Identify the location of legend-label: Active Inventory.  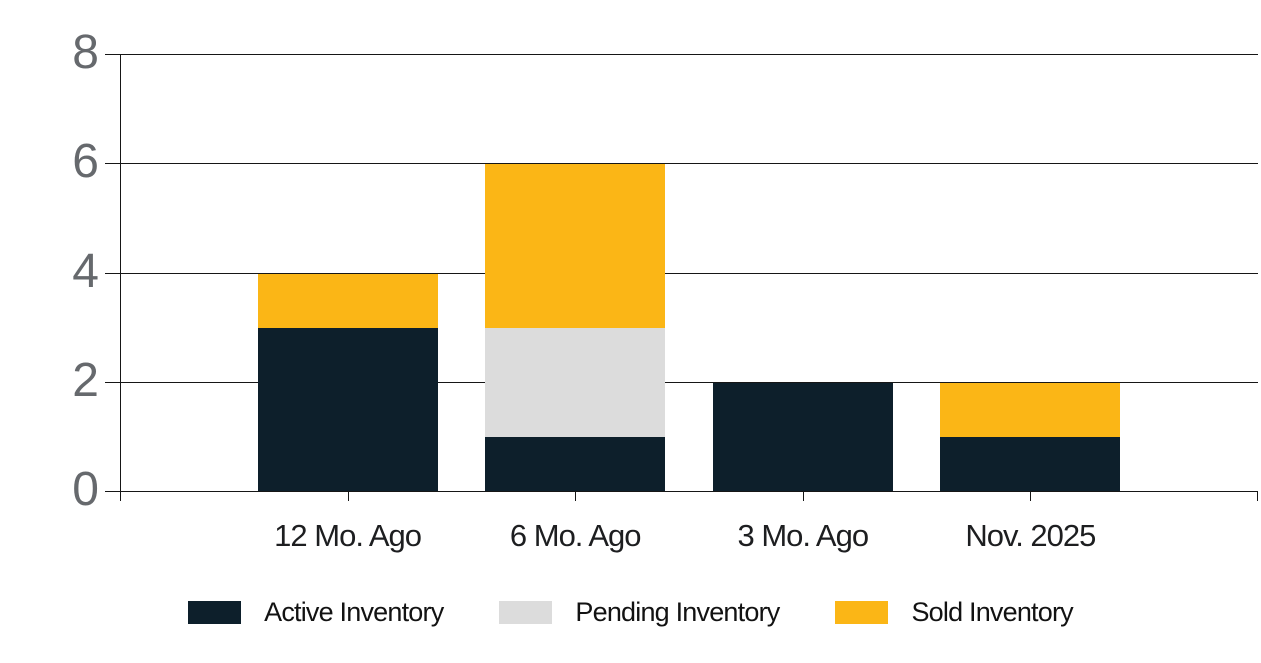
(354, 612).